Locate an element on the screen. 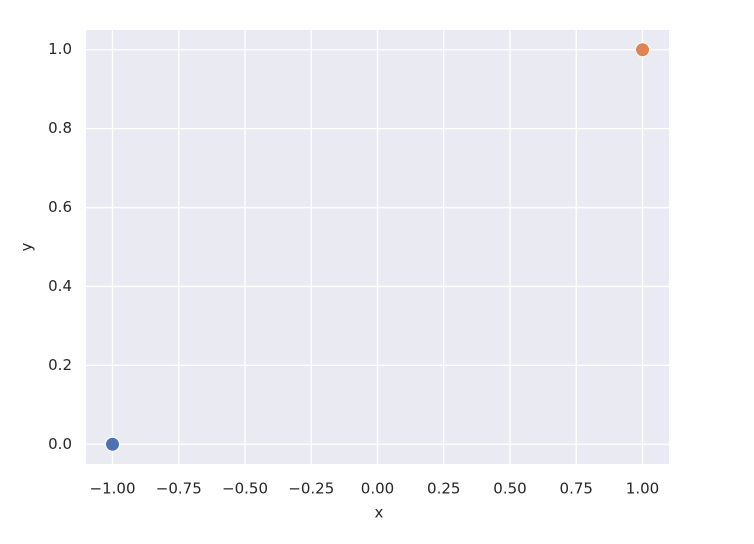  x-tick-label: −0.25 is located at coordinates (311, 489).